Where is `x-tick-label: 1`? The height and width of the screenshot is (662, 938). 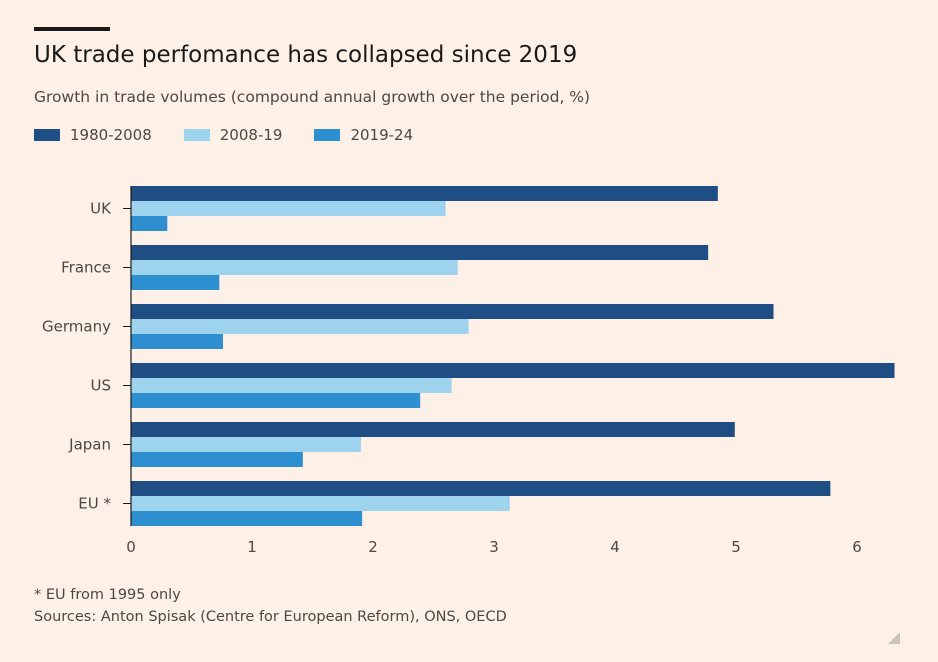 x-tick-label: 1 is located at coordinates (252, 547).